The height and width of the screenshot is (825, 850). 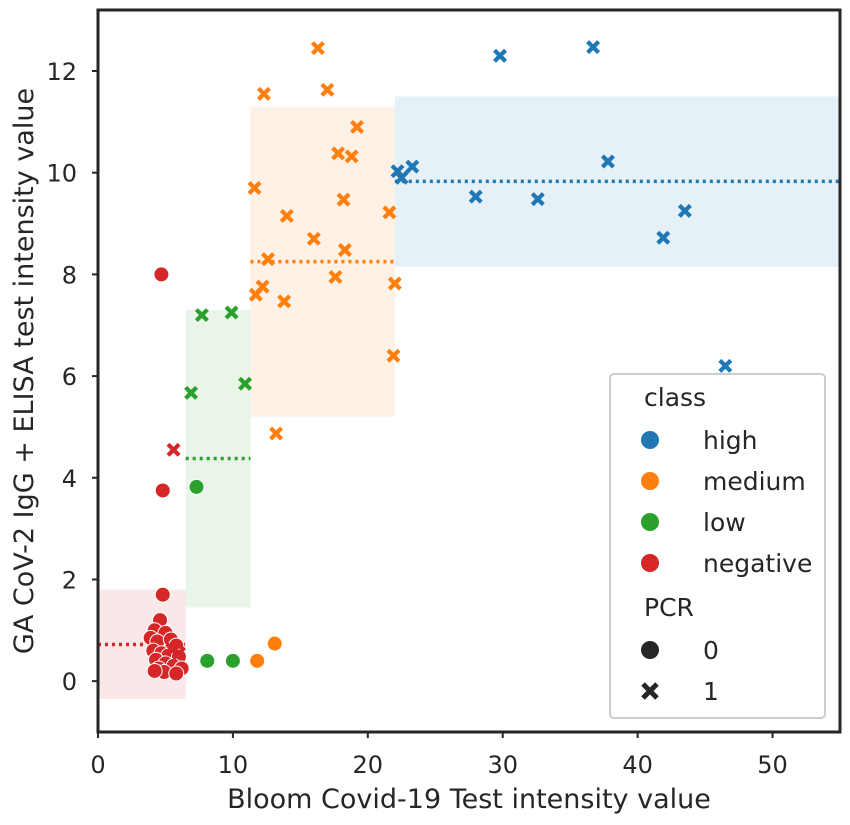 I want to click on legend-label-pcr-1: 1, so click(x=711, y=691).